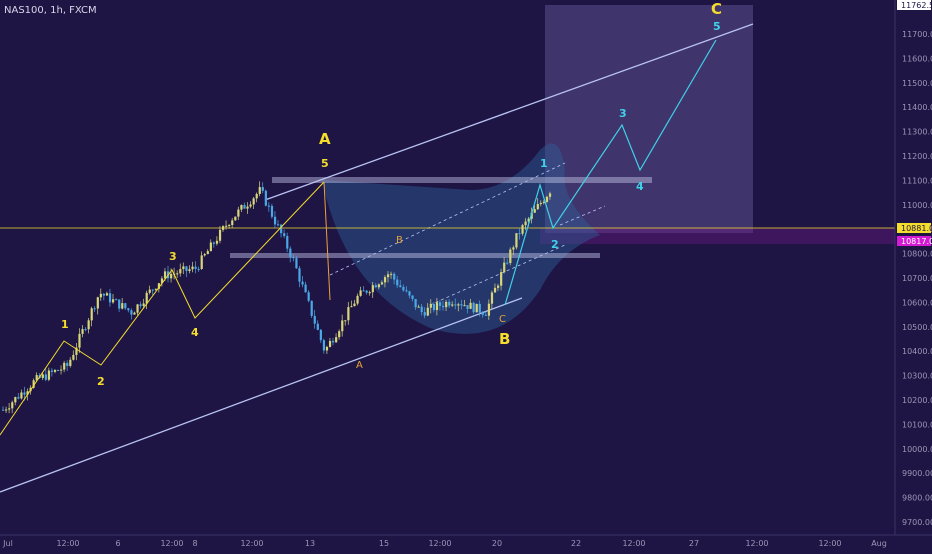  What do you see at coordinates (462, 180) in the screenshot?
I see `resistance-band` at bounding box center [462, 180].